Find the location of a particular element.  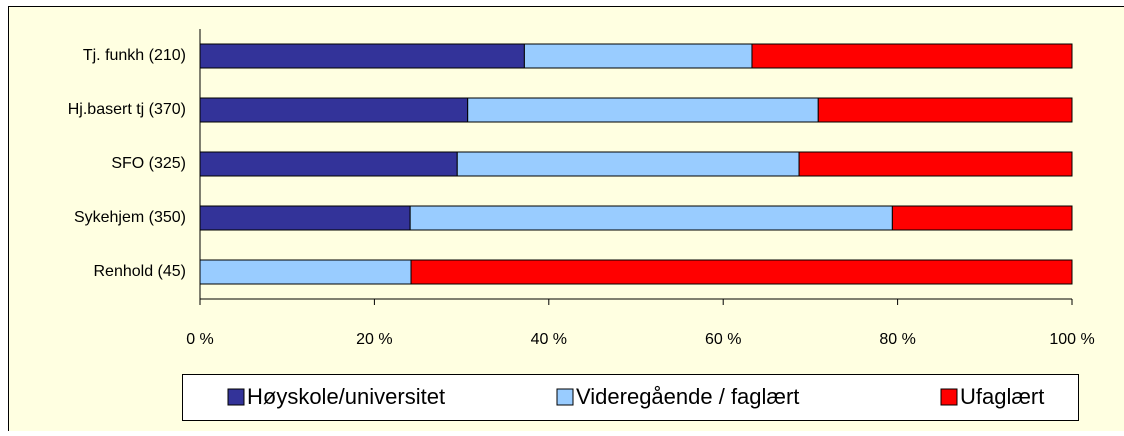

y-tick-label: SFO (325) is located at coordinates (148, 163).